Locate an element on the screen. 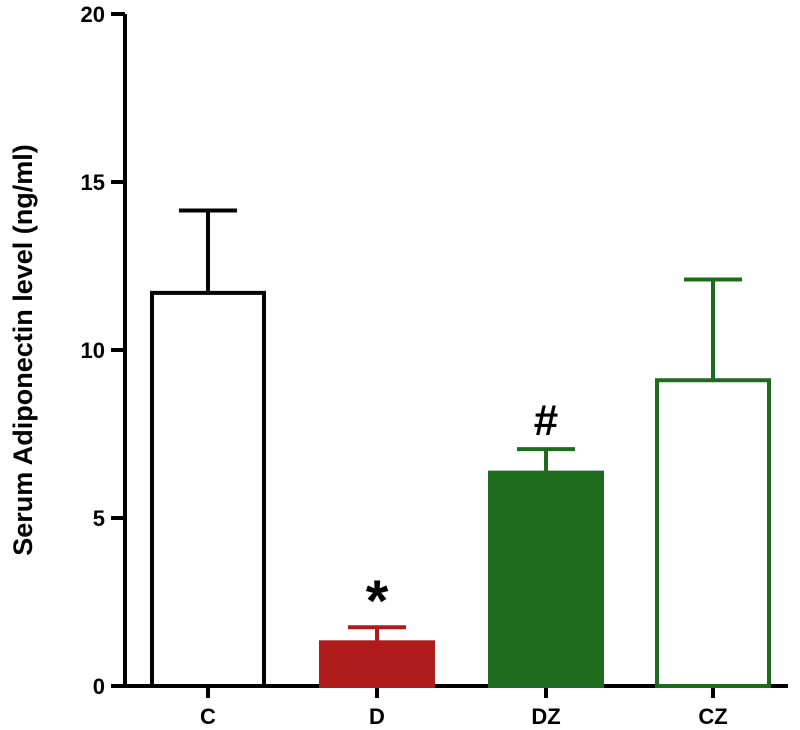 The width and height of the screenshot is (800, 730). y-tick-label-1: 5 is located at coordinates (99, 518).